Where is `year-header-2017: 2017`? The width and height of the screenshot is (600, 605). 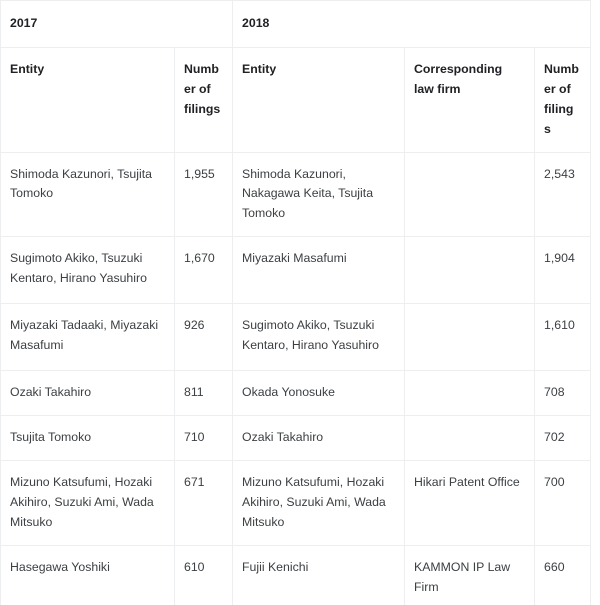
year-header-2017: 2017 is located at coordinates (117, 24).